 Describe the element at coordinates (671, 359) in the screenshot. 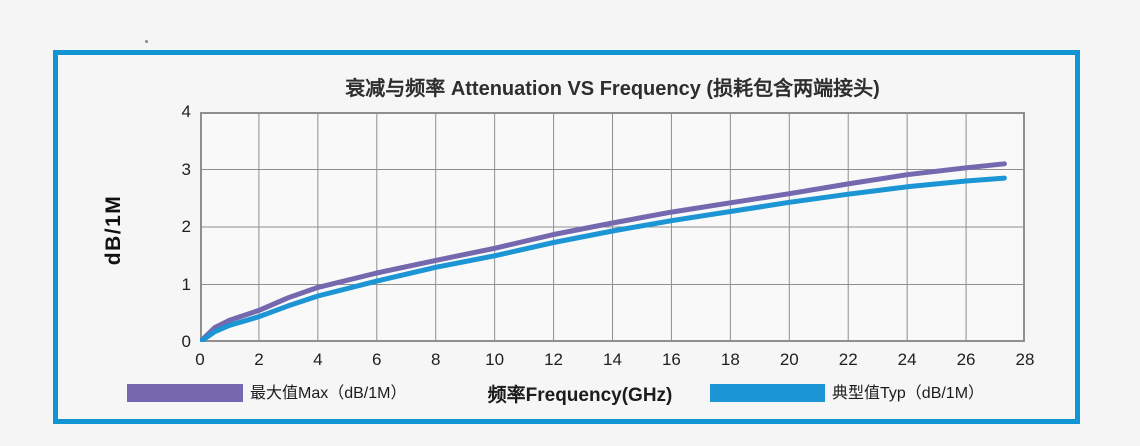

I see `x-tick-label: 16` at that location.